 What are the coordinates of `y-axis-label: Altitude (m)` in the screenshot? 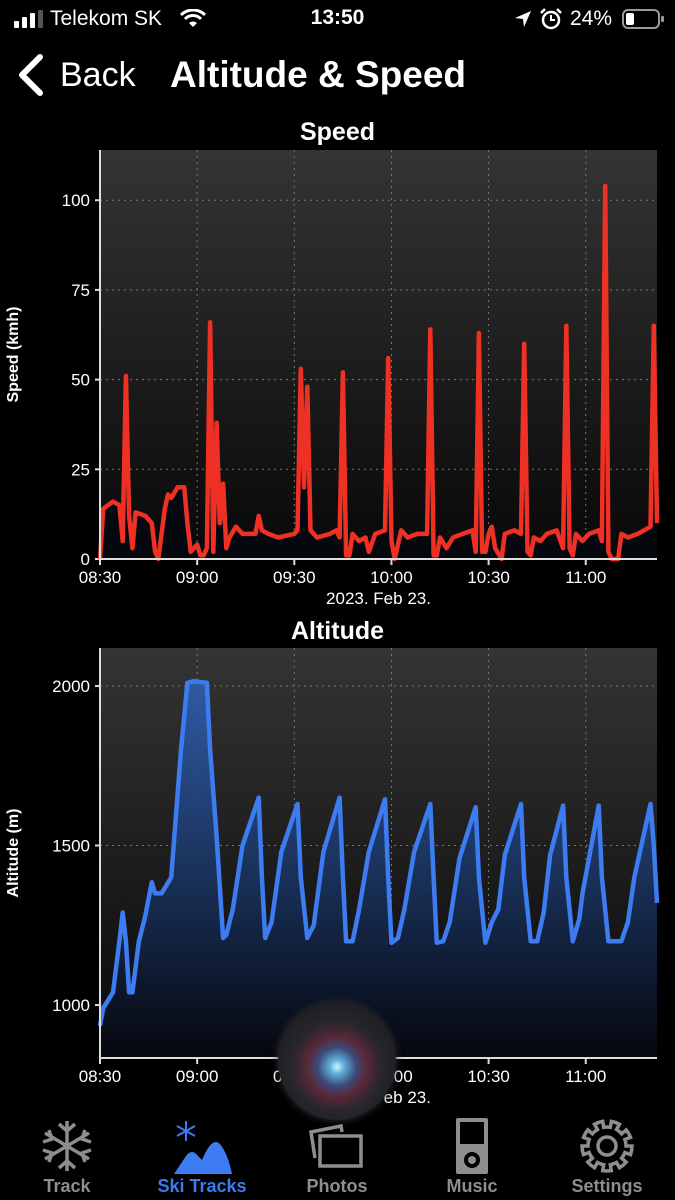 It's located at (13, 853).